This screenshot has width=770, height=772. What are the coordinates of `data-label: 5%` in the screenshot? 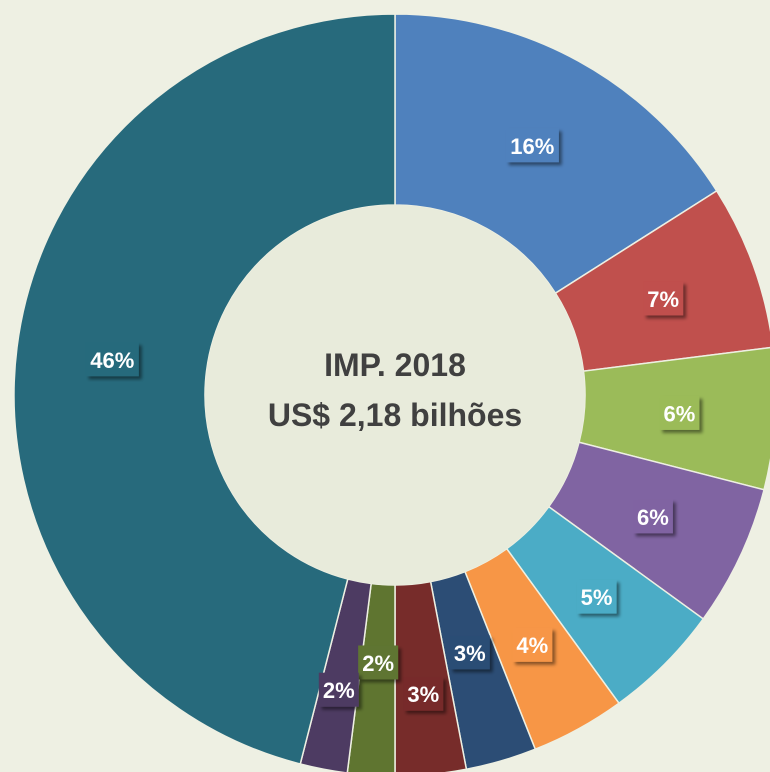 It's located at (597, 597).